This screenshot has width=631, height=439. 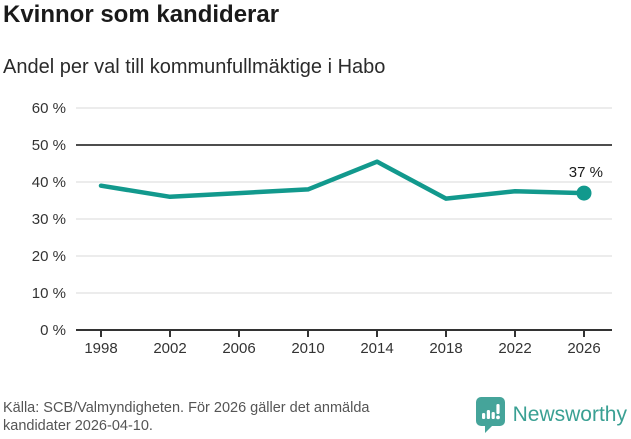 I want to click on x-tick-label: 2026, so click(x=583, y=348).